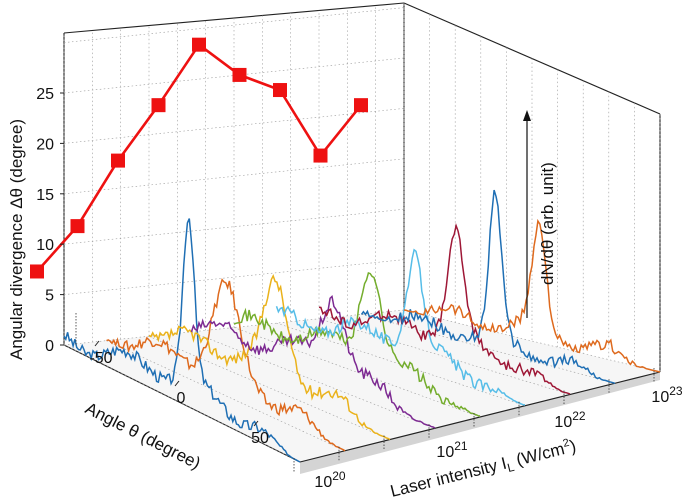  What do you see at coordinates (49, 346) in the screenshot?
I see `y-tick-label: 0` at bounding box center [49, 346].